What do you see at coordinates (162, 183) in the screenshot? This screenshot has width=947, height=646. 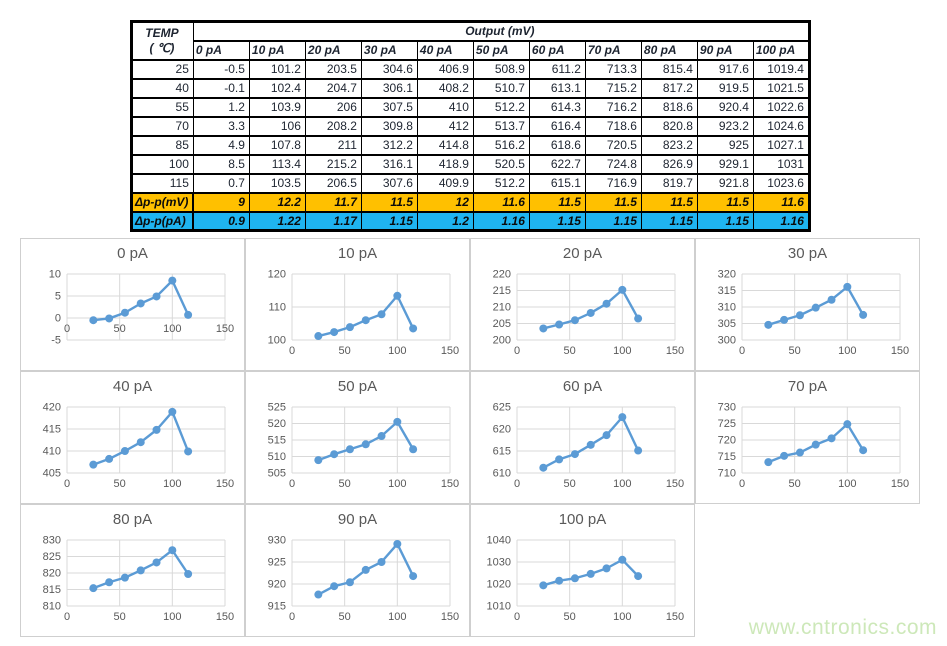 I see `temp-cell: 115` at bounding box center [162, 183].